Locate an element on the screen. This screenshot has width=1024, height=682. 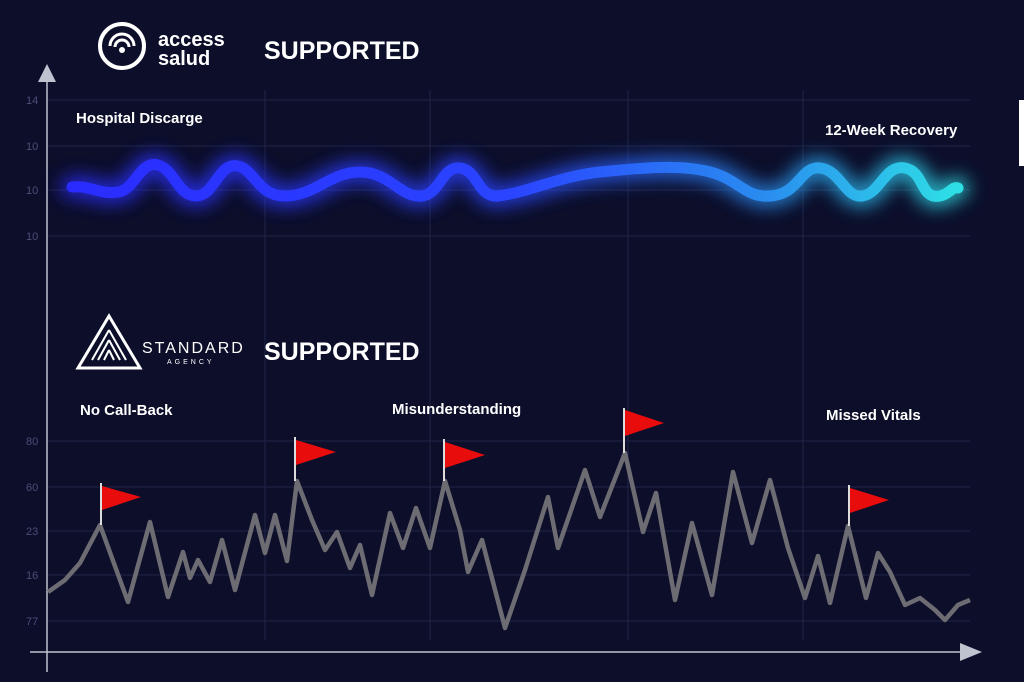
logo-dot is located at coordinates (122, 50).